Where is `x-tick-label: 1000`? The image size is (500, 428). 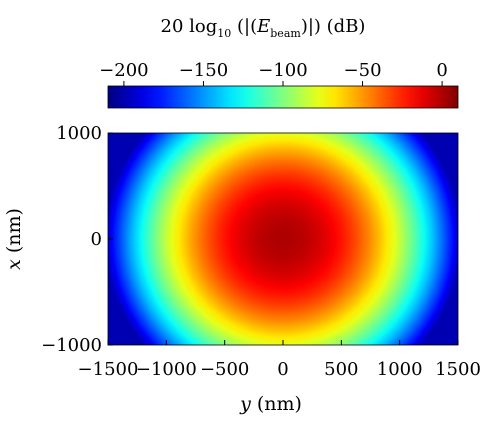
x-tick-label: 1000 is located at coordinates (400, 369).